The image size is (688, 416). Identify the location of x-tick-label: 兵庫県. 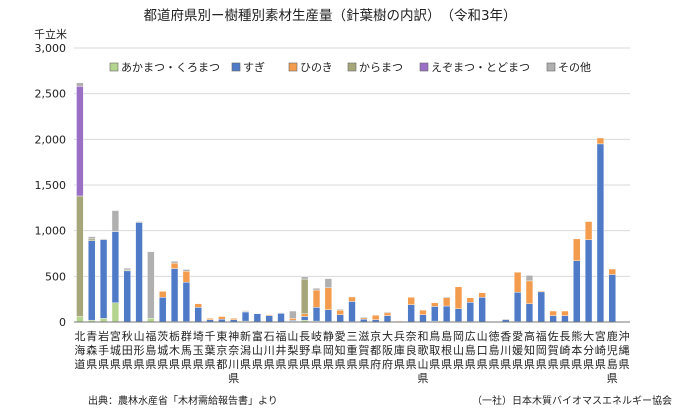
(399, 350).